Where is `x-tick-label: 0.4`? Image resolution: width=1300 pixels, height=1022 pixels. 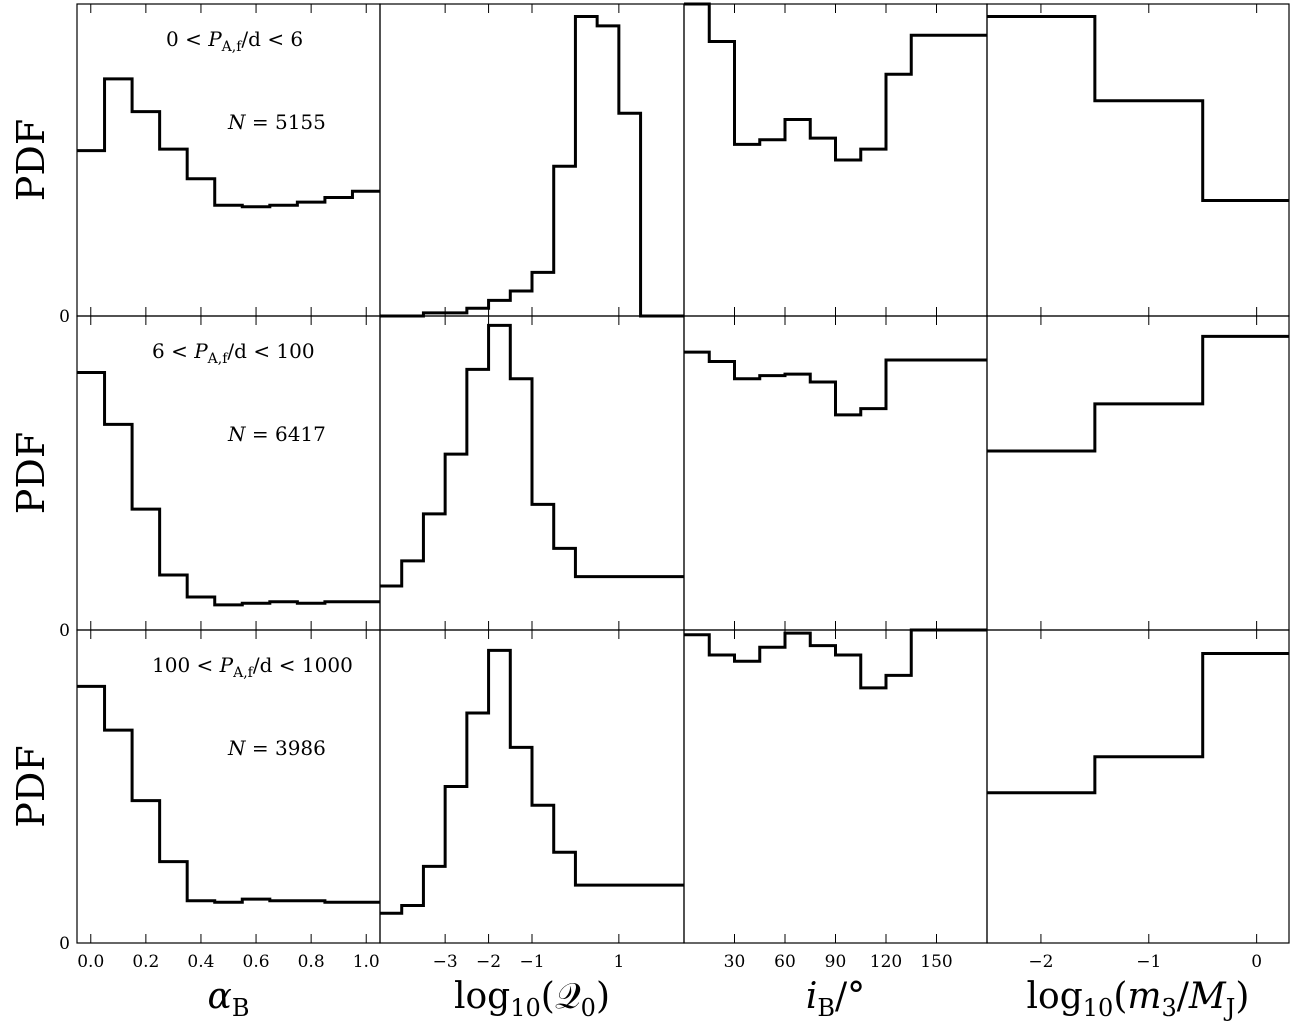
x-tick-label: 0.4 is located at coordinates (200, 962).